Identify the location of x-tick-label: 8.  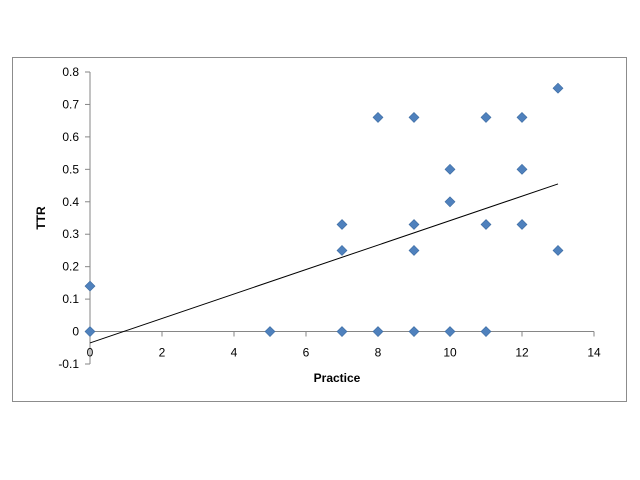
(378, 353).